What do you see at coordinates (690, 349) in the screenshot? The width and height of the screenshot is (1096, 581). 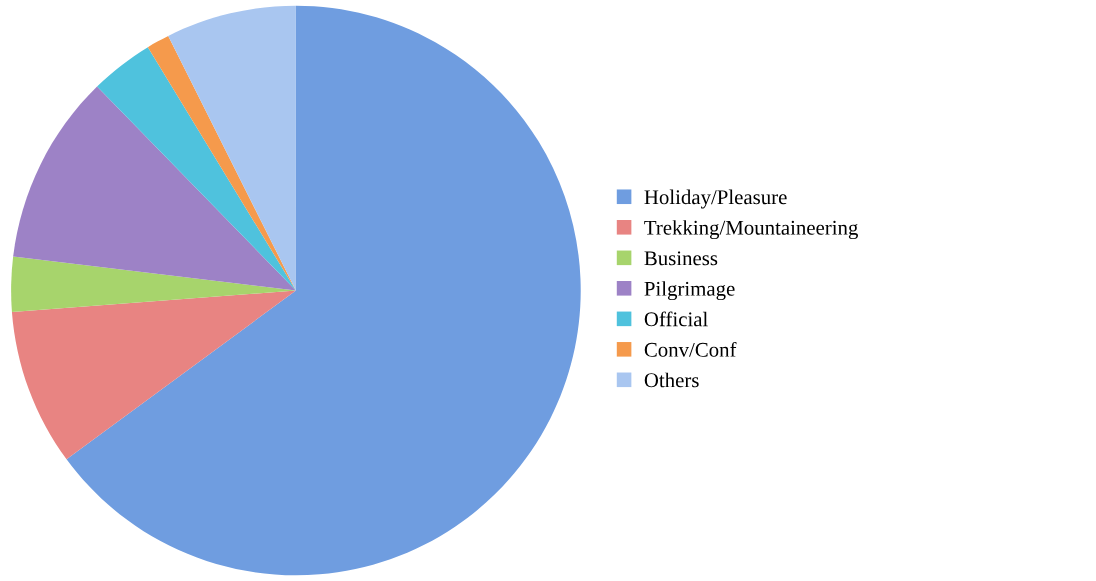 I see `legend-label: Conv/Conf` at bounding box center [690, 349].